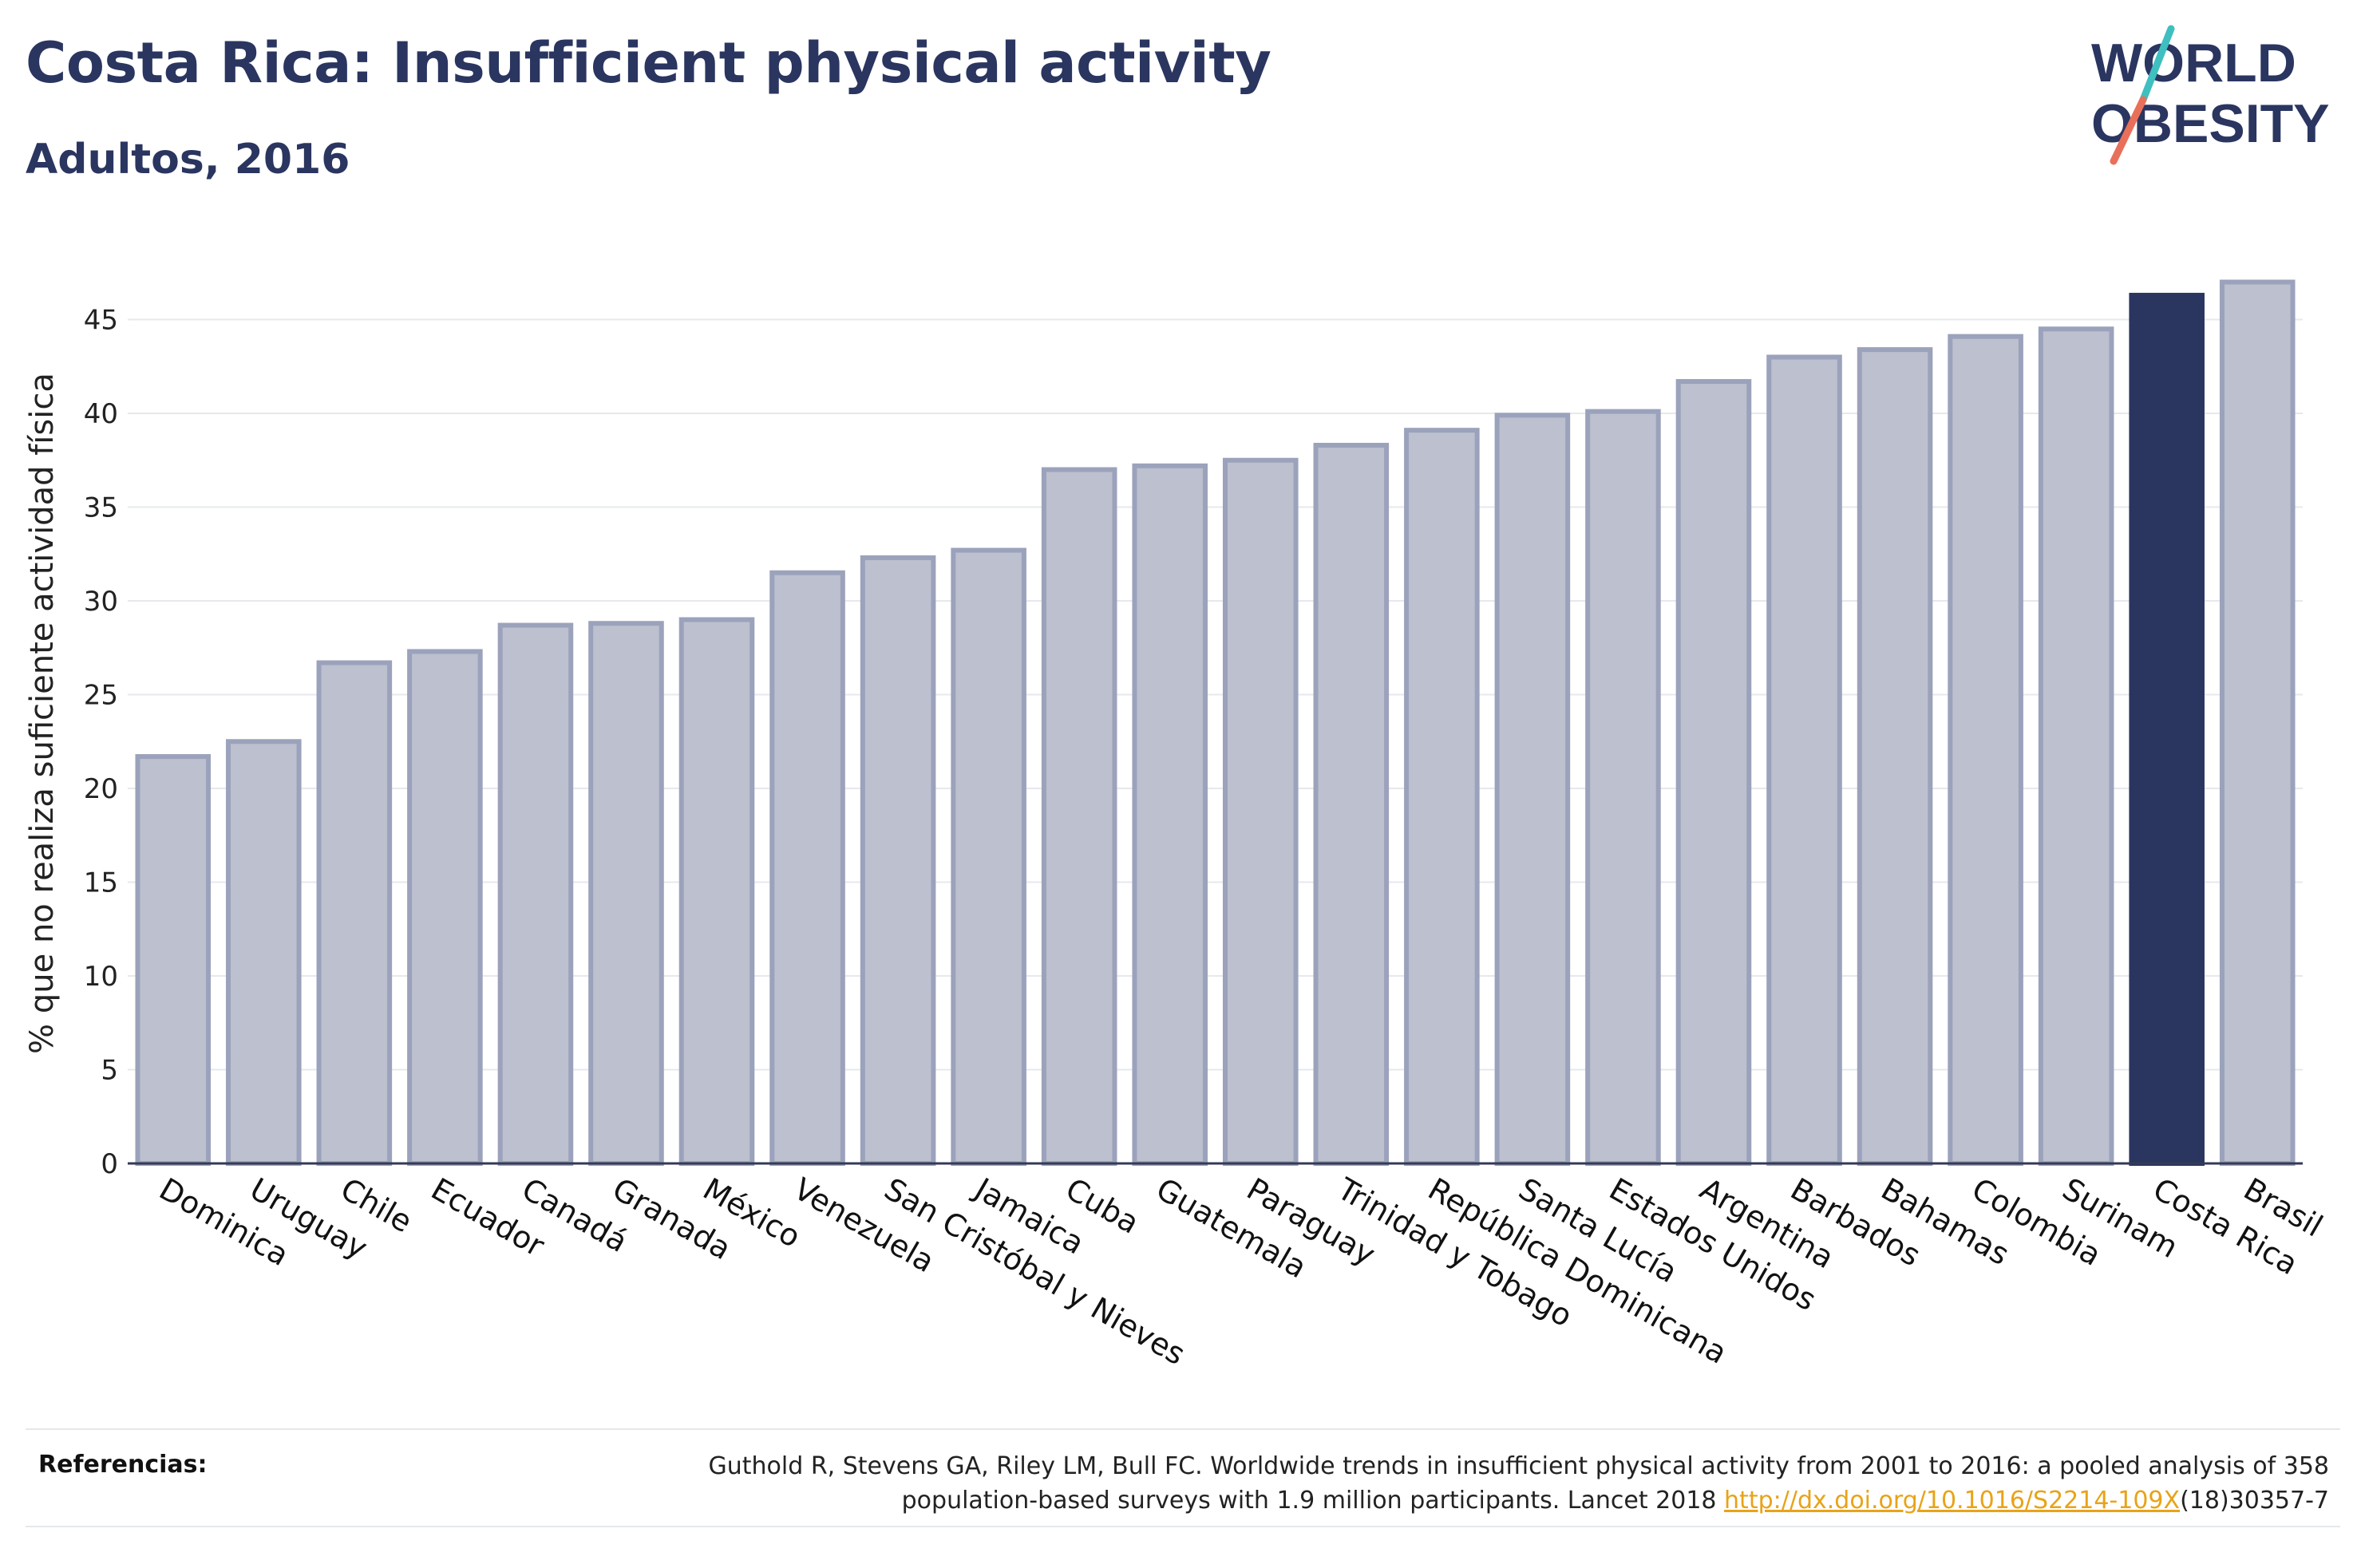 Image resolution: width=2361 pixels, height=1568 pixels. What do you see at coordinates (101, 321) in the screenshot?
I see `y-tick-label: 45` at bounding box center [101, 321].